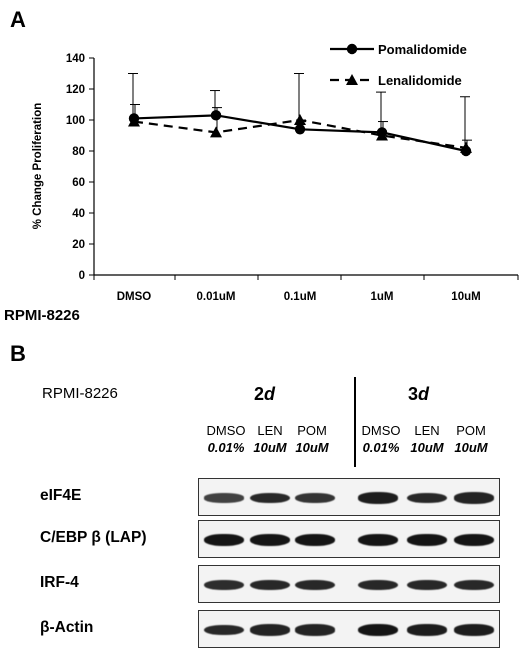 This screenshot has height=659, width=520. What do you see at coordinates (78, 152) in the screenshot?
I see `y-tick-label-80: 80` at bounding box center [78, 152].